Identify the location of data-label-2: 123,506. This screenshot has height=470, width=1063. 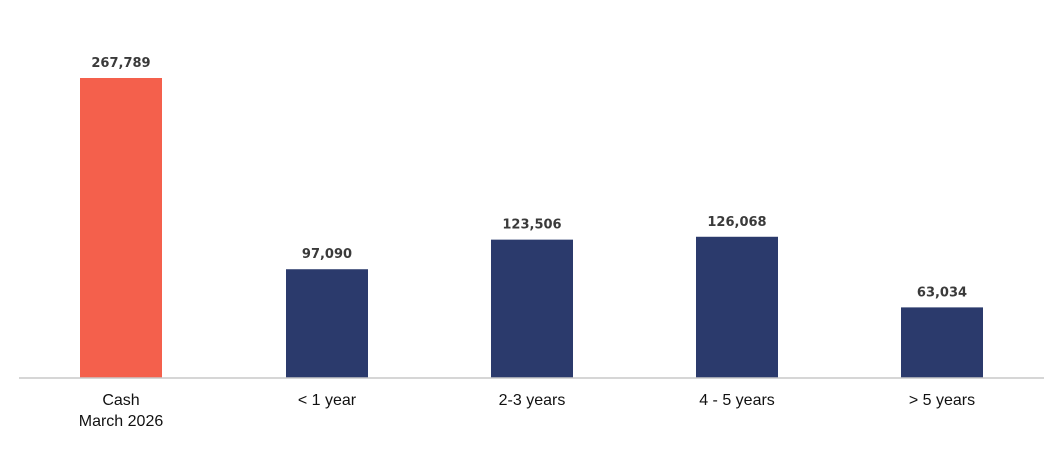
(531, 225).